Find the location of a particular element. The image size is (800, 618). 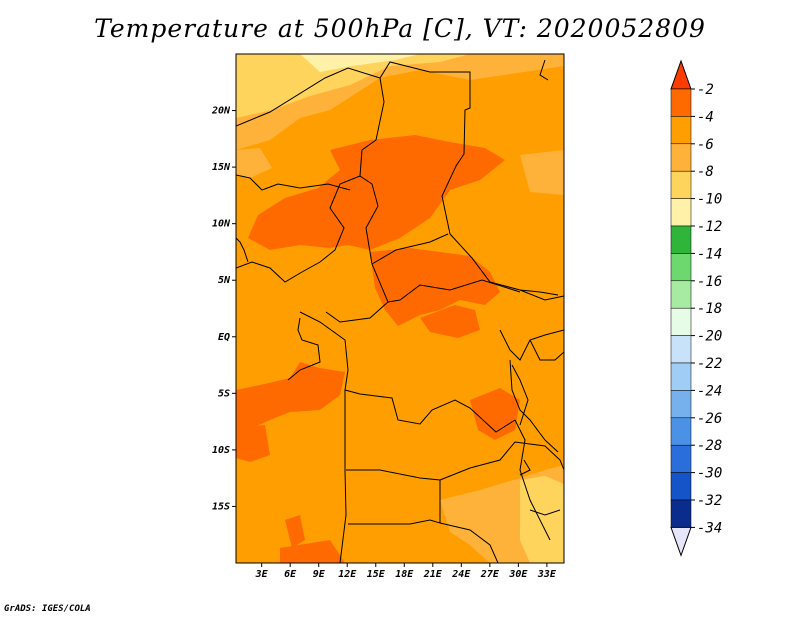

colorbar-label: -14 is located at coordinates (709, 254).